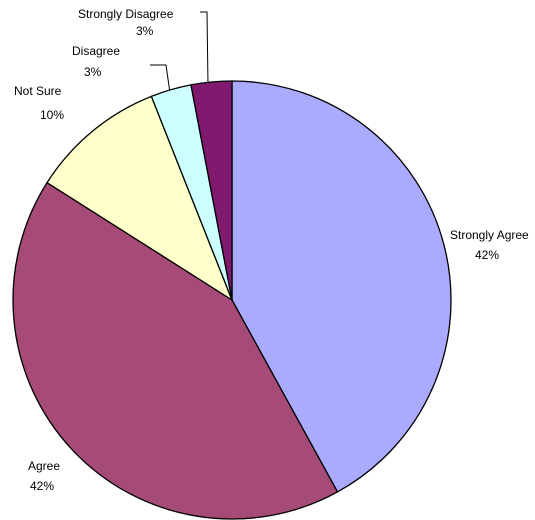  What do you see at coordinates (489, 235) in the screenshot?
I see `slice-label: Strongly Agree` at bounding box center [489, 235].